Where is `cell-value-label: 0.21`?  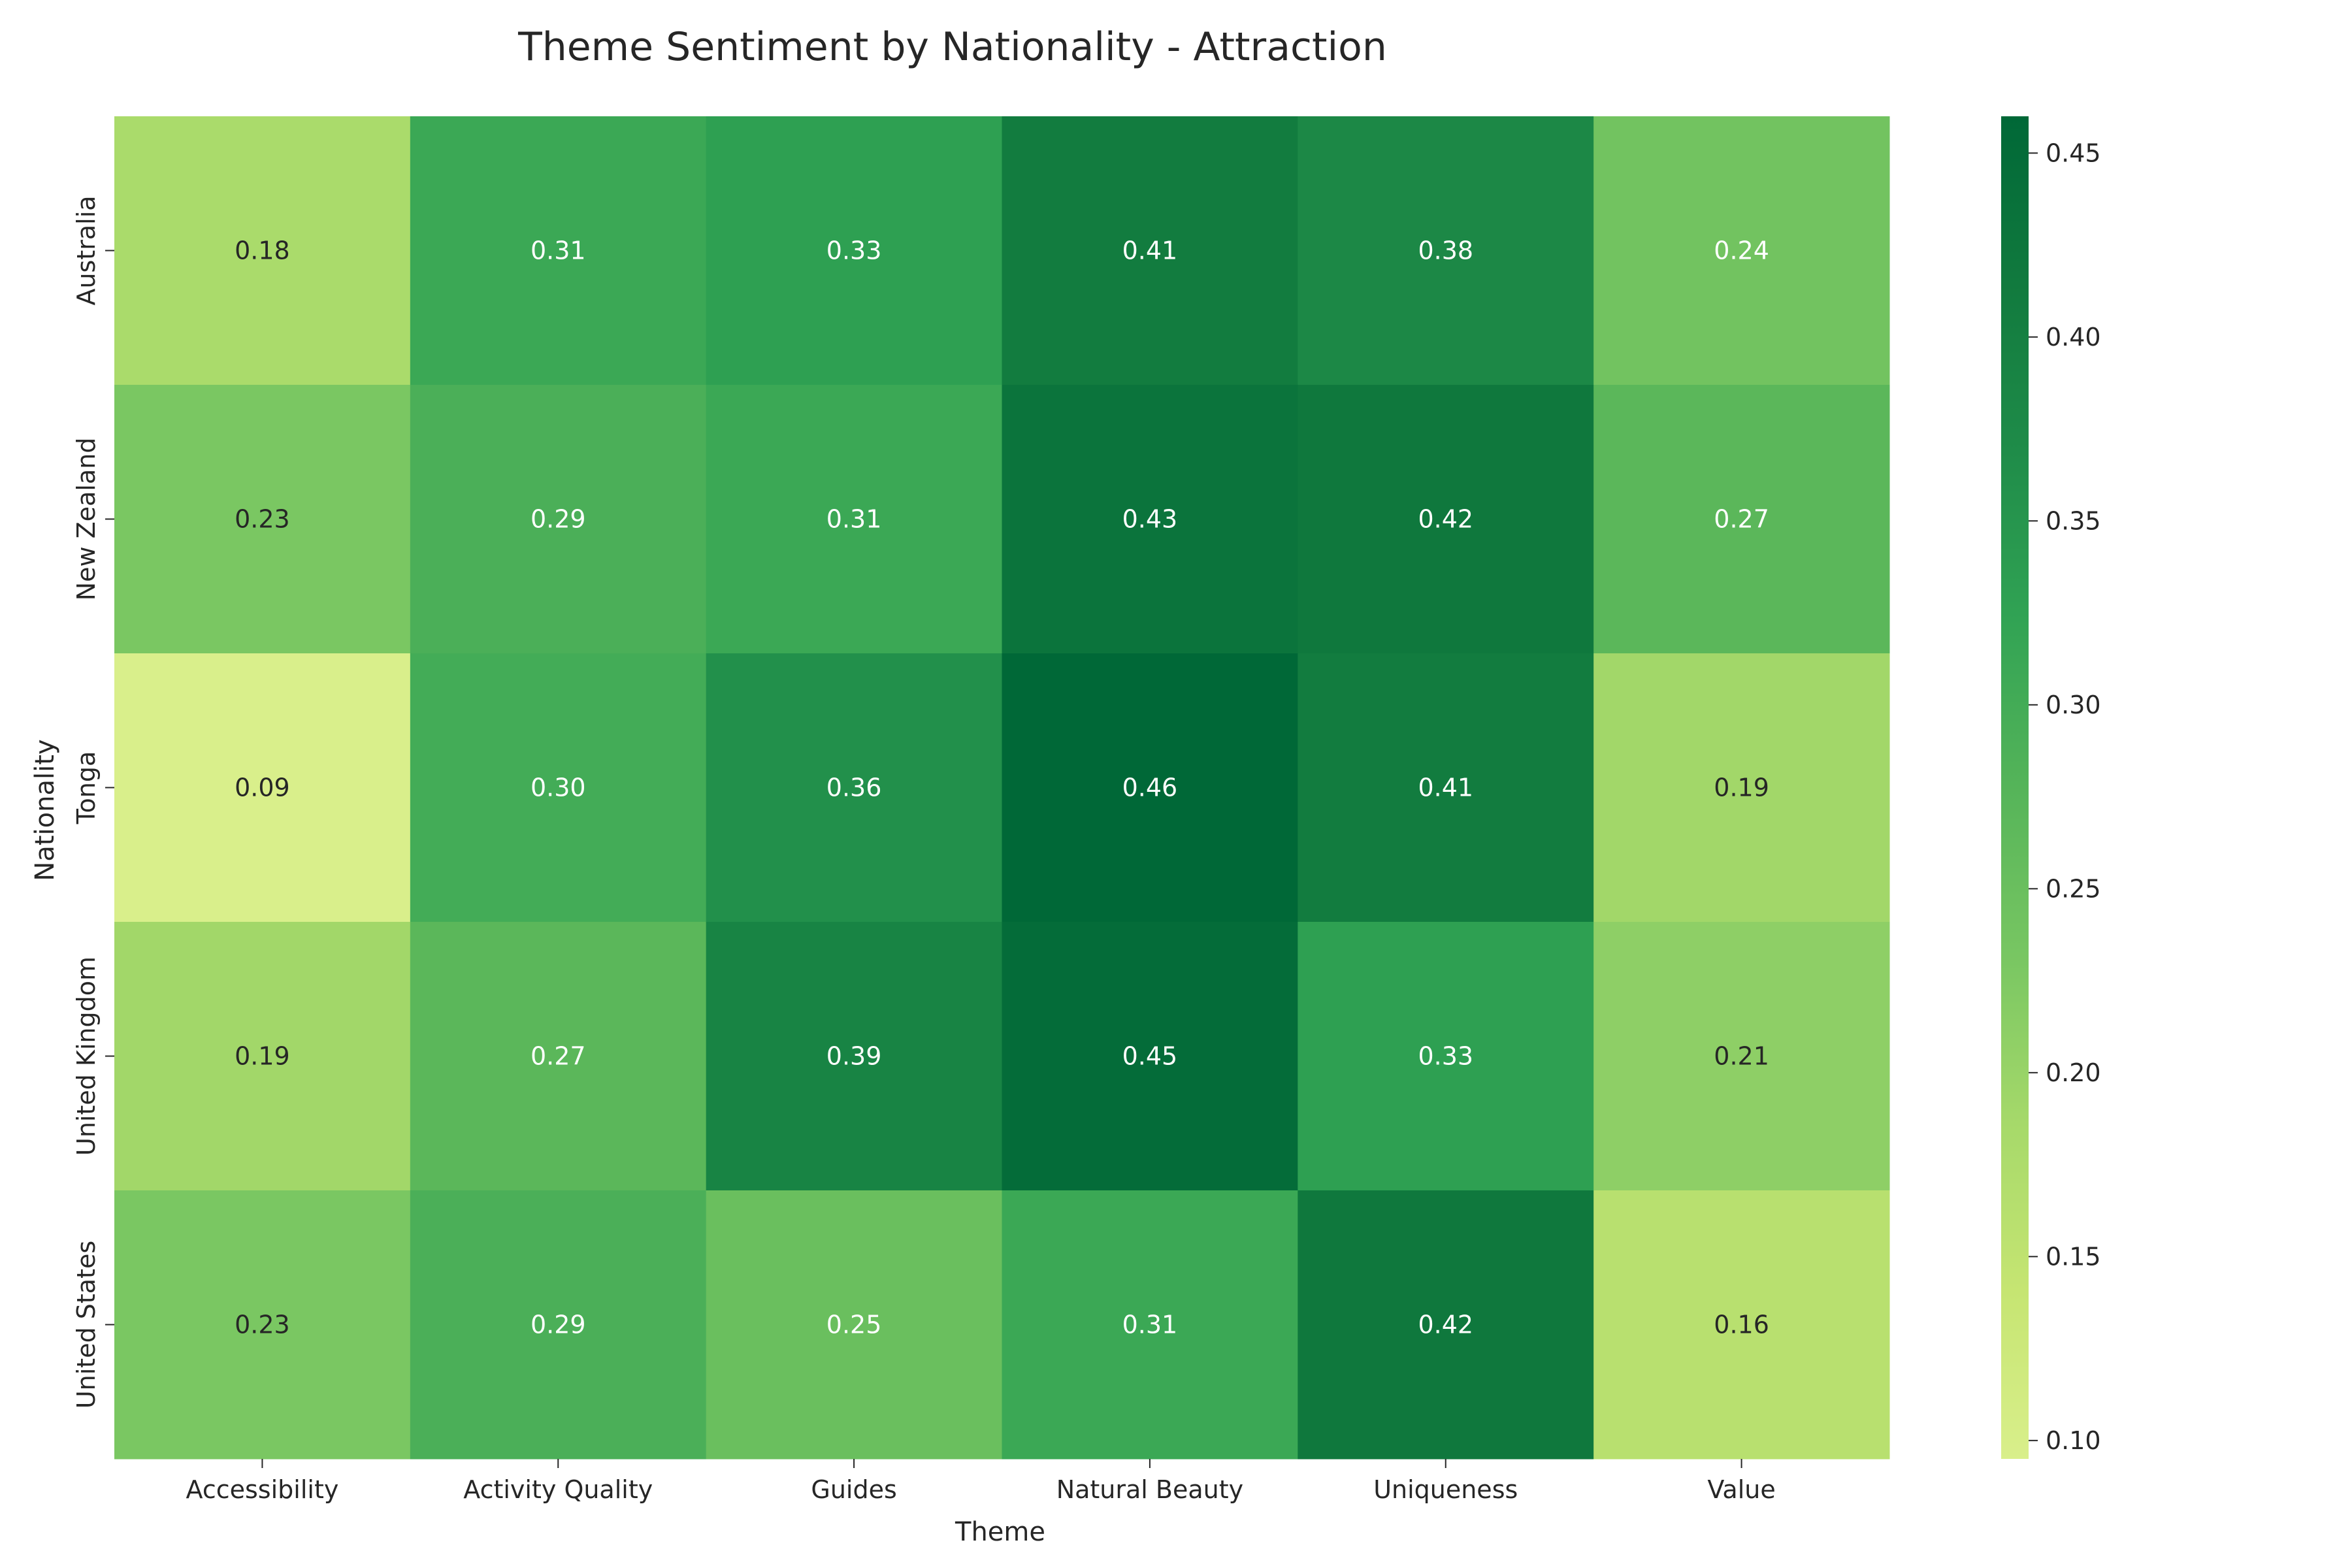 cell-value-label: 0.21 is located at coordinates (1741, 1056).